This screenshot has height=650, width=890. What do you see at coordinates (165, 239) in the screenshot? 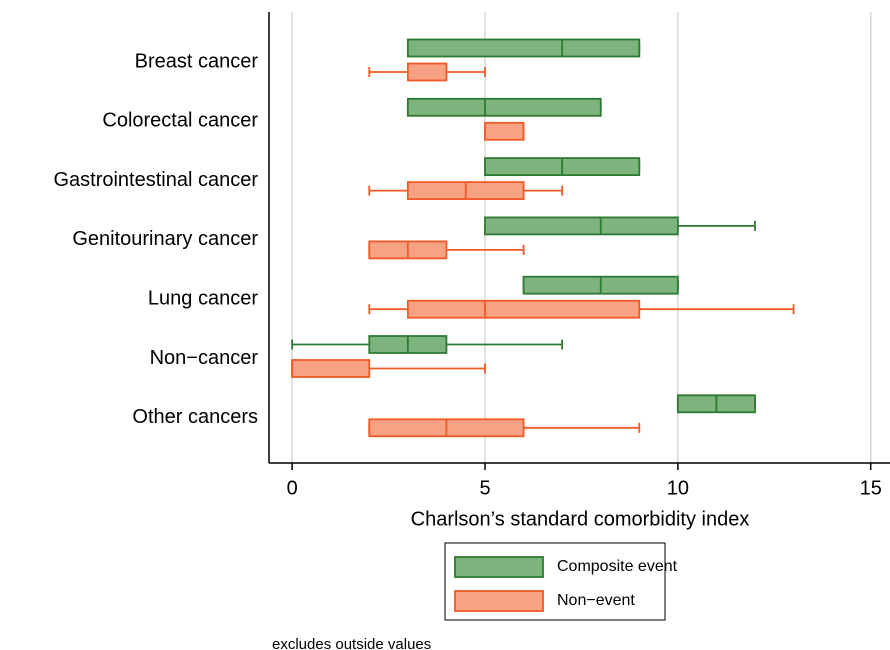
I see `category-label: Genitourinary cancer` at bounding box center [165, 239].